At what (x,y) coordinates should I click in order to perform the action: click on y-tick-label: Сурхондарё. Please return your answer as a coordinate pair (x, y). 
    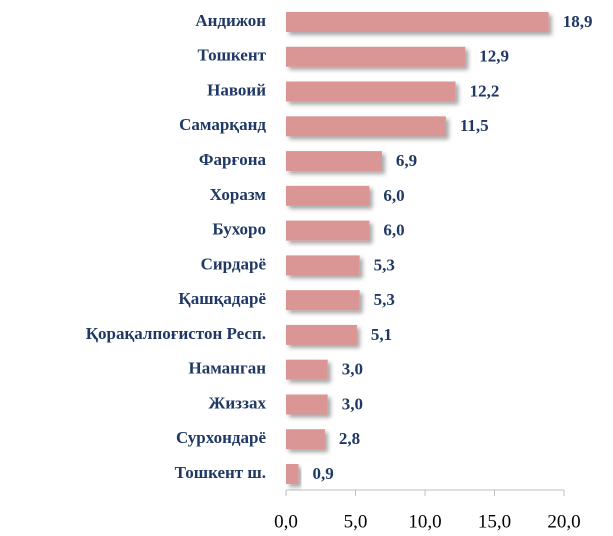
    Looking at the image, I should click on (221, 437).